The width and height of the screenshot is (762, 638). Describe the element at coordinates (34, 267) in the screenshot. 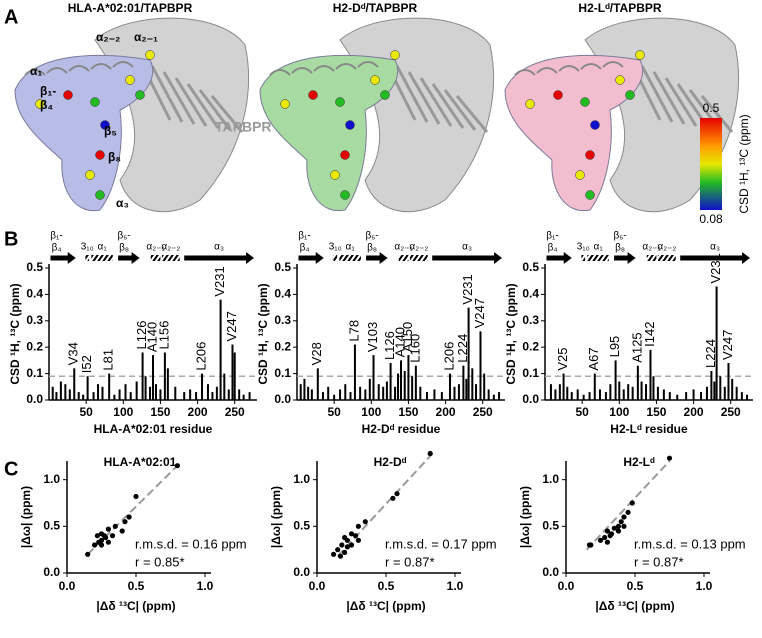

I see `y-tick-label: 0.5` at that location.